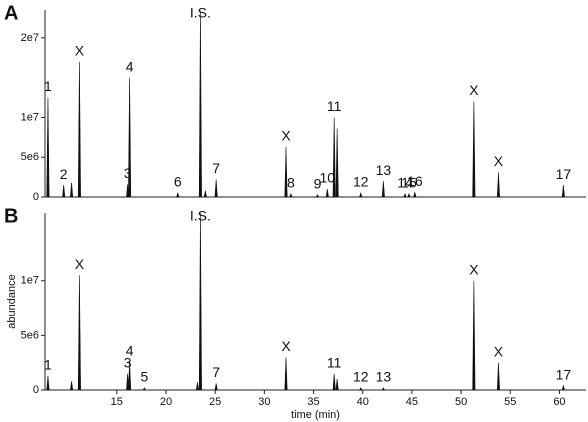 The height and width of the screenshot is (422, 588). I want to click on x-tick-label: 35, so click(313, 402).